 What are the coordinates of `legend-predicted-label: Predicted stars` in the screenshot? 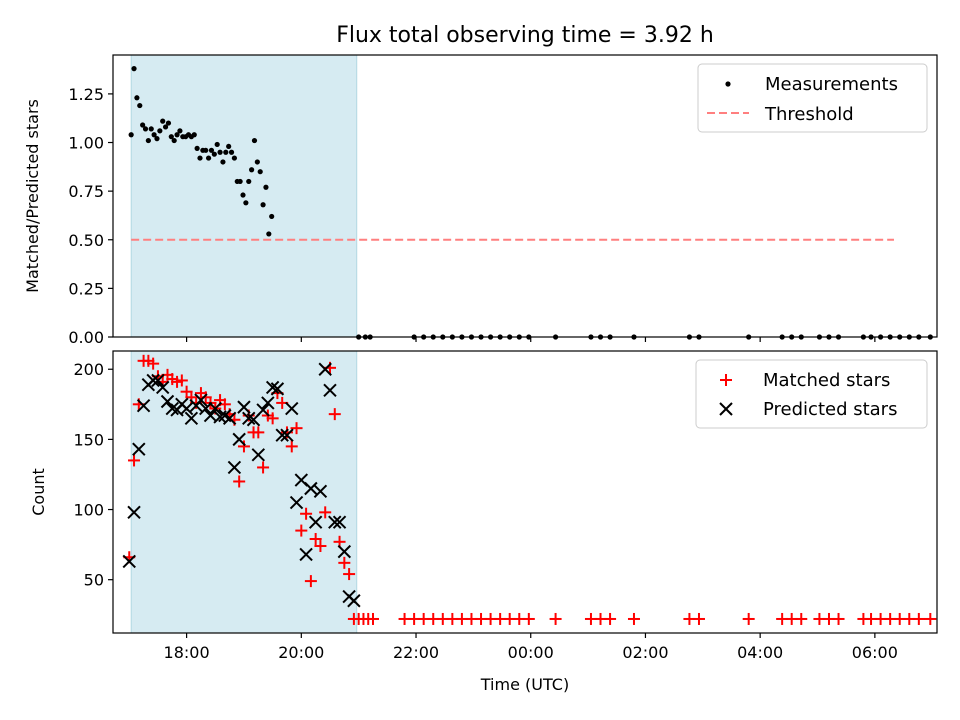 It's located at (830, 409).